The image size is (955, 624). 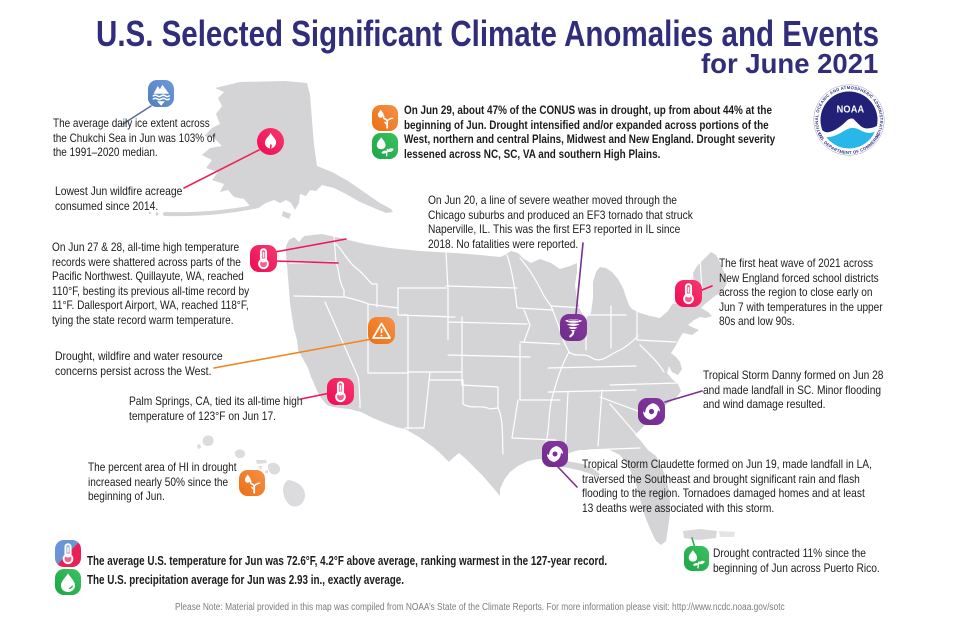 I want to click on svg-text: NOAA, so click(x=851, y=109).